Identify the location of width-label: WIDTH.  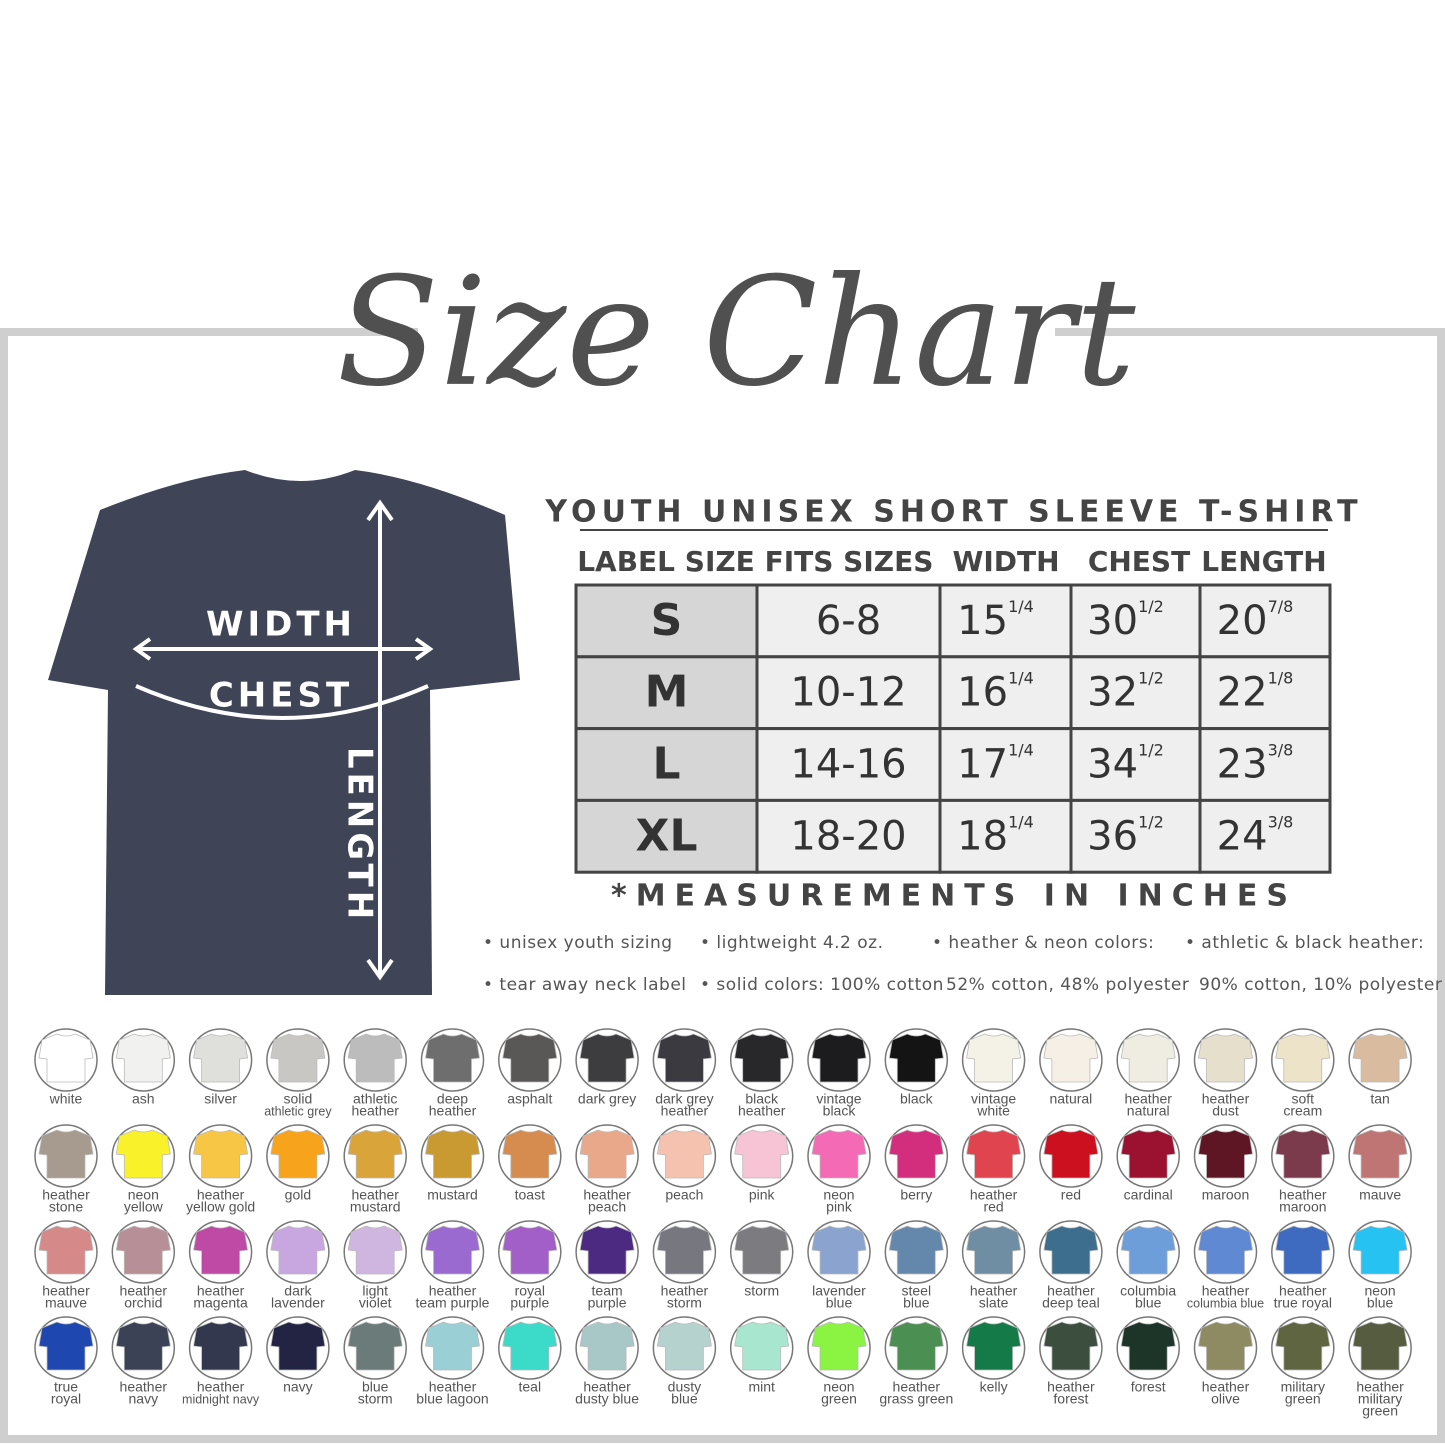
(281, 625).